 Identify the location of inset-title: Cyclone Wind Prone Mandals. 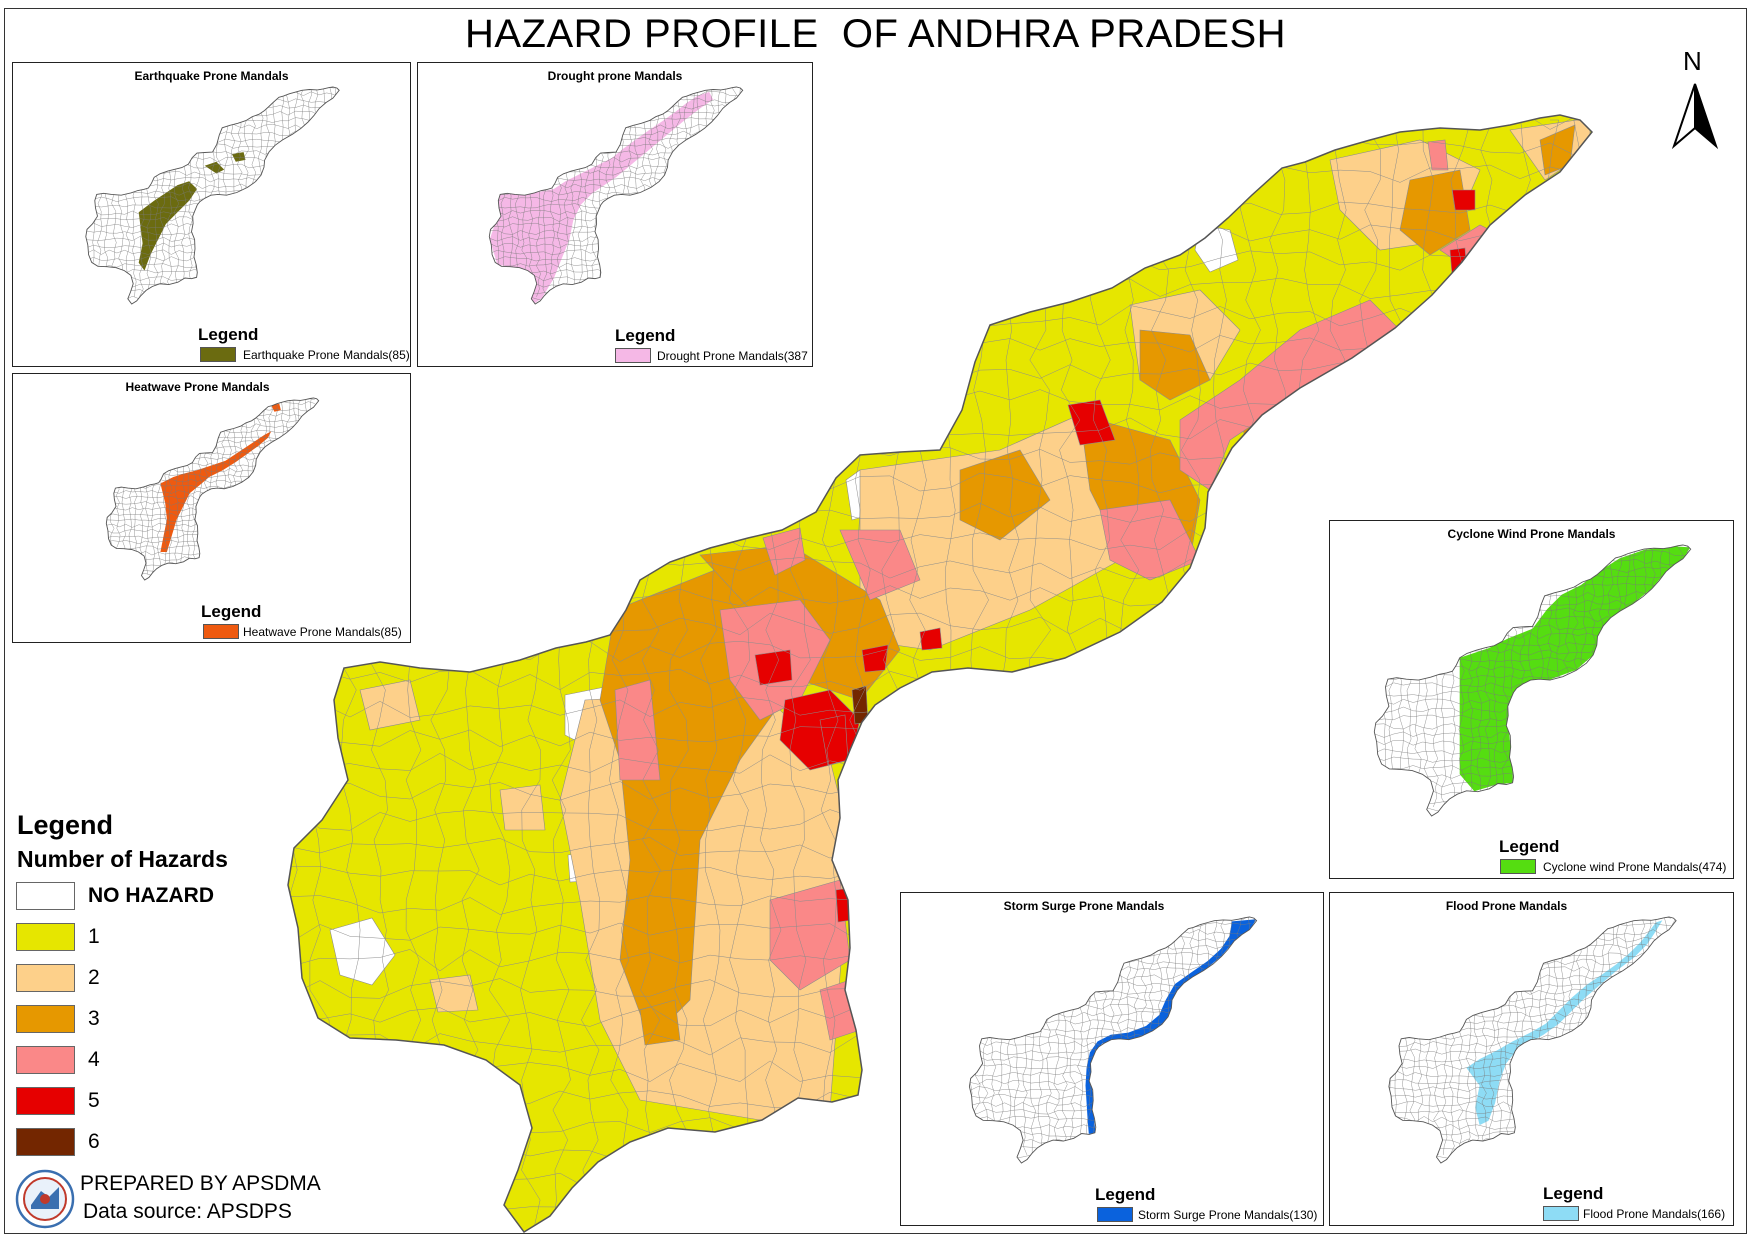
(1531, 534).